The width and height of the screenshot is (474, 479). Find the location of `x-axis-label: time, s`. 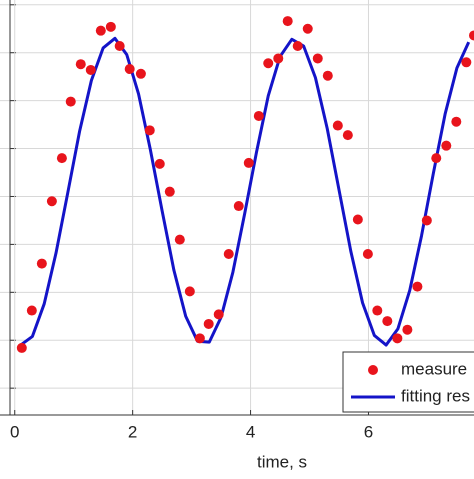

x-axis-label: time, s is located at coordinates (282, 461).